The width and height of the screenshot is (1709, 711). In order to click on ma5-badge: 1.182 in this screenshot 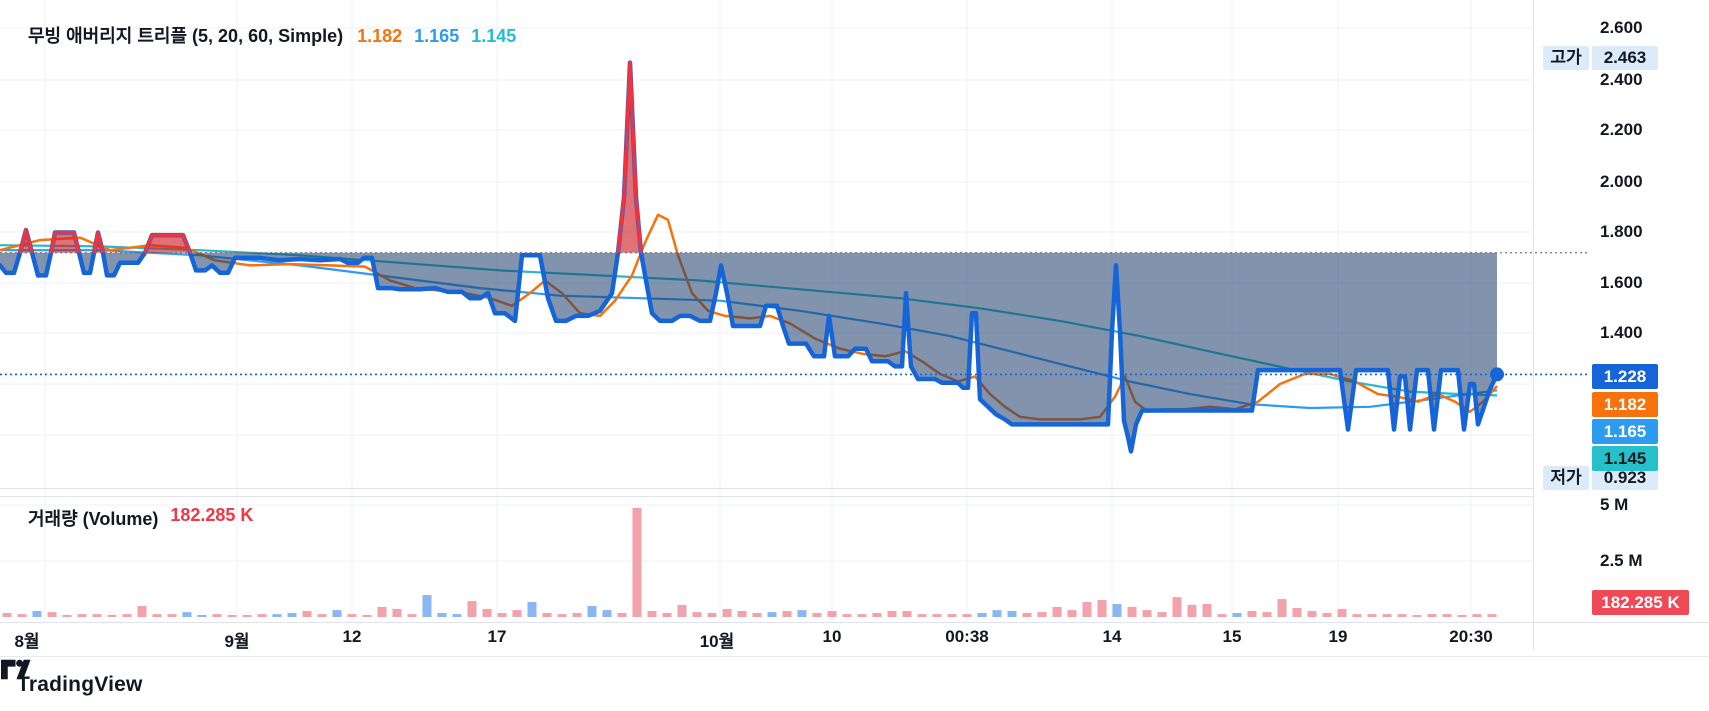, I will do `click(1625, 404)`.